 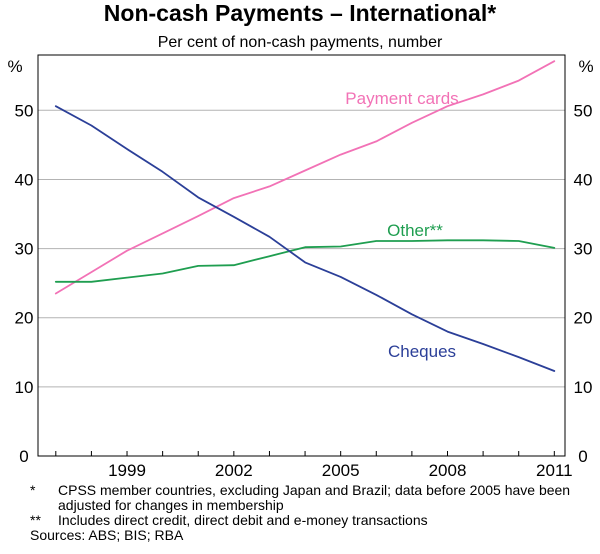 What do you see at coordinates (300, 13) in the screenshot?
I see `chart-title: Non-cash Payments – International*` at bounding box center [300, 13].